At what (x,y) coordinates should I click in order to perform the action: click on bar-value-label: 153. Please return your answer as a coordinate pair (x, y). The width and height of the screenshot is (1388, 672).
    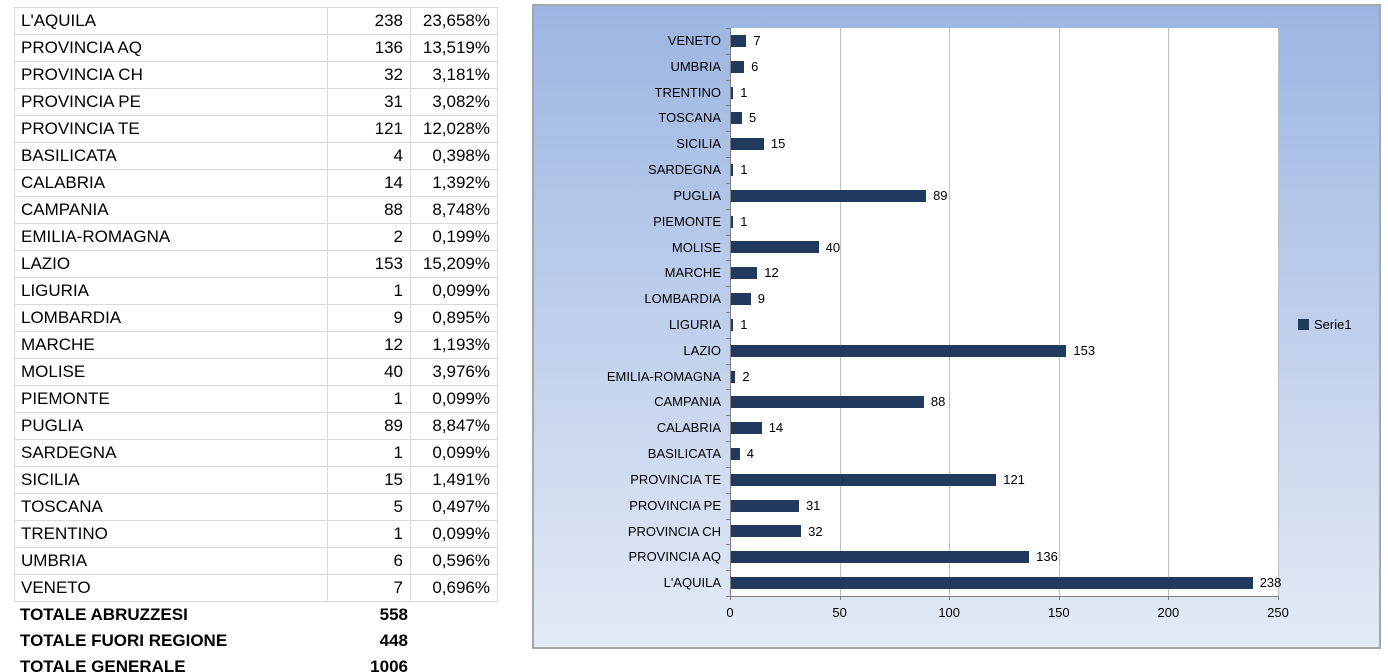
    Looking at the image, I should click on (1084, 350).